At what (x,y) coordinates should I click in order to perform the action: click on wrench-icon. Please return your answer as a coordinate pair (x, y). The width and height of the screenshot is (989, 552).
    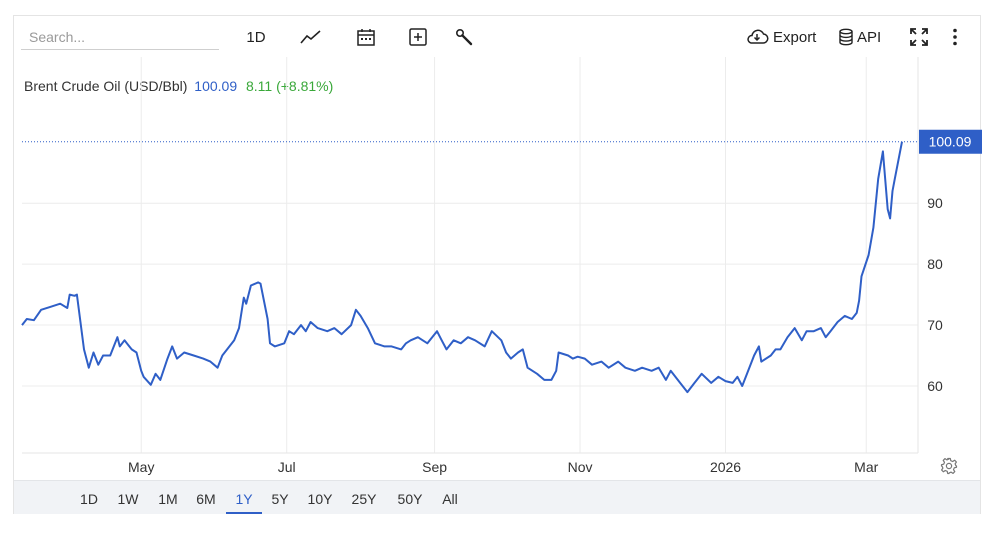
    Looking at the image, I should click on (464, 37).